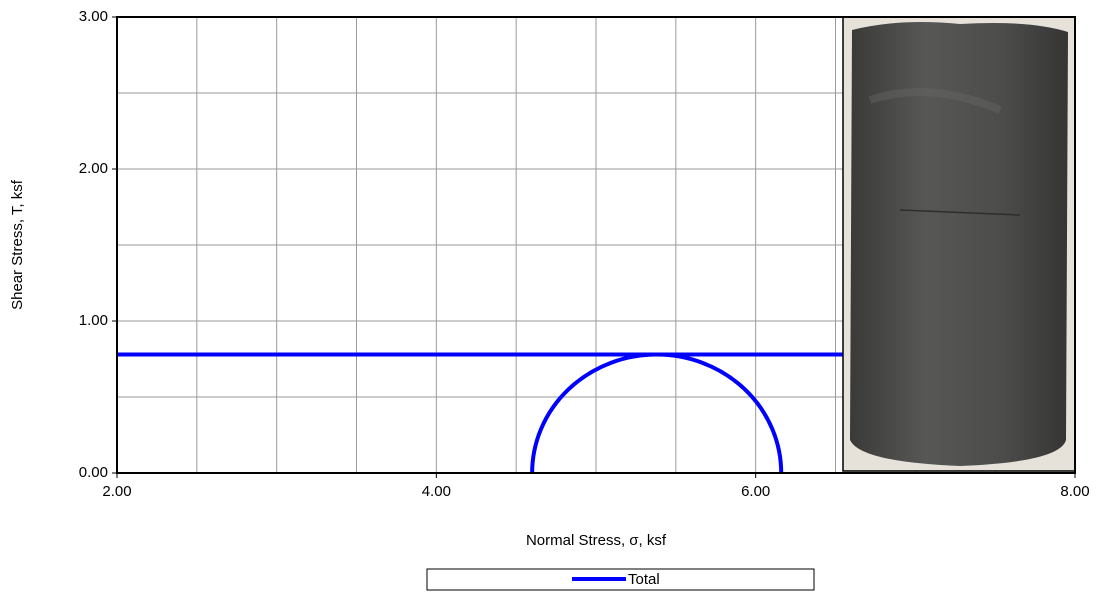  I want to click on x-tick-label: 6.00, so click(755, 491).